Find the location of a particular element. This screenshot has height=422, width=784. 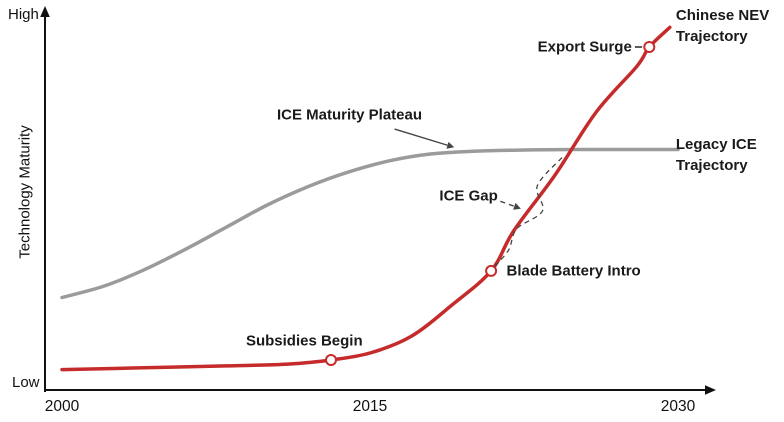

y-axis-arrowhead is located at coordinates (45, 11).